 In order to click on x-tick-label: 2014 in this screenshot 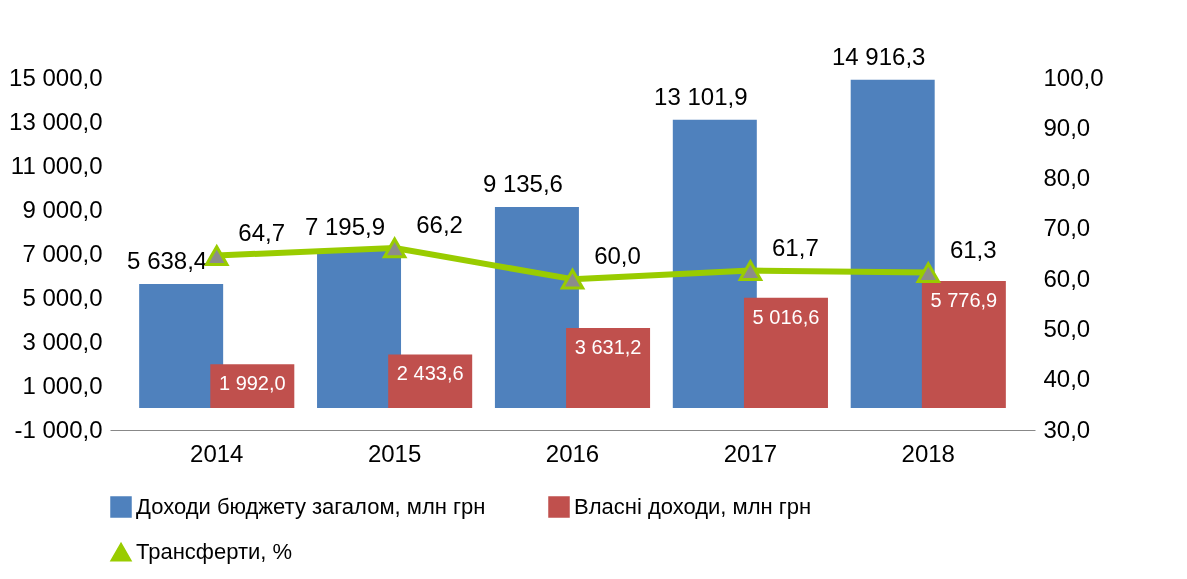, I will do `click(217, 453)`.